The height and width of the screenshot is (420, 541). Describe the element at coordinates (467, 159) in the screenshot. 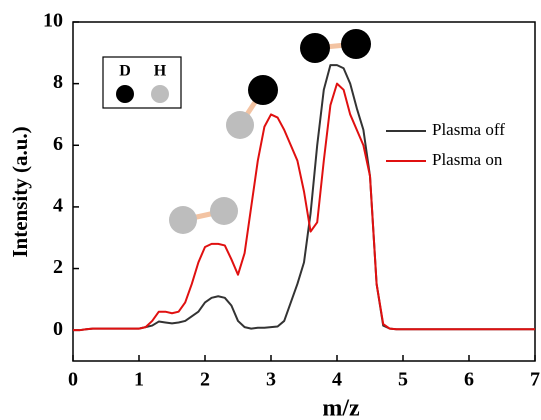

I see `legend-label: Plasma on` at that location.